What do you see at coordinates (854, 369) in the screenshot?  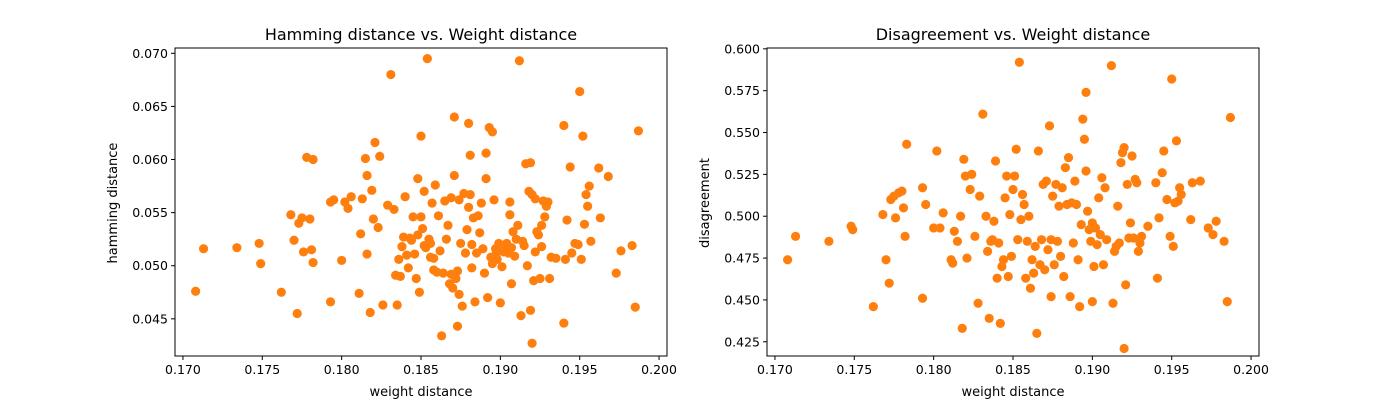 I see `disagreement-chart-xtick-label: 0.175` at bounding box center [854, 369].